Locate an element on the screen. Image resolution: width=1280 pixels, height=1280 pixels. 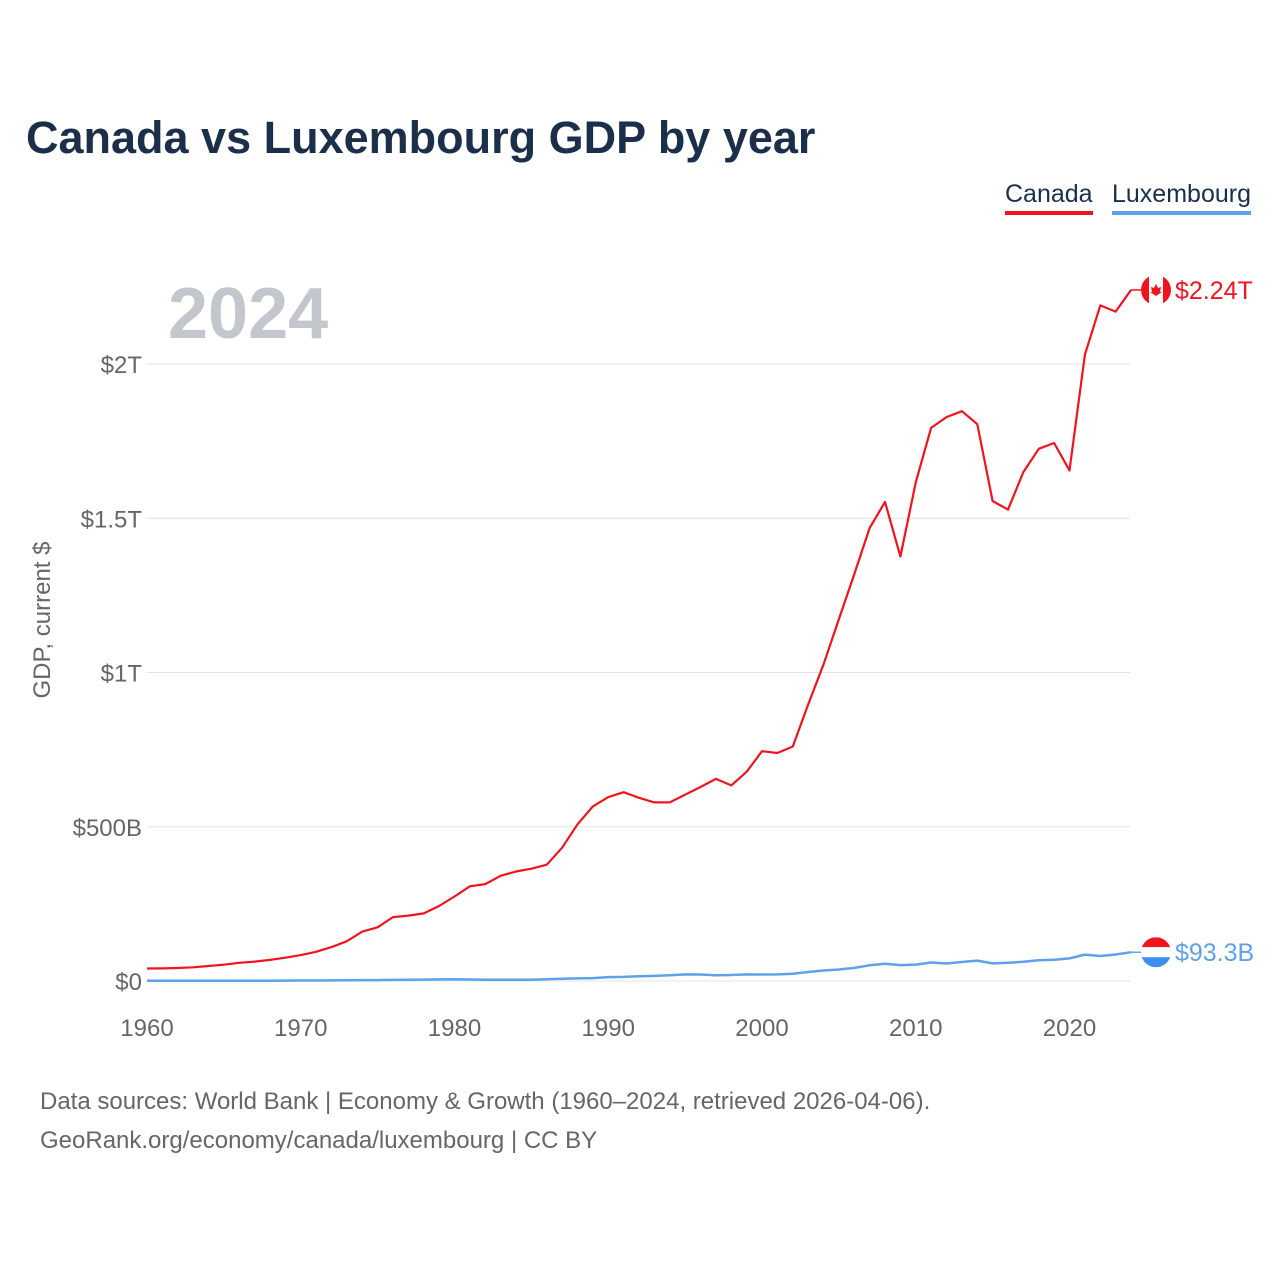
end-value-label: $93.3B is located at coordinates (1214, 953).